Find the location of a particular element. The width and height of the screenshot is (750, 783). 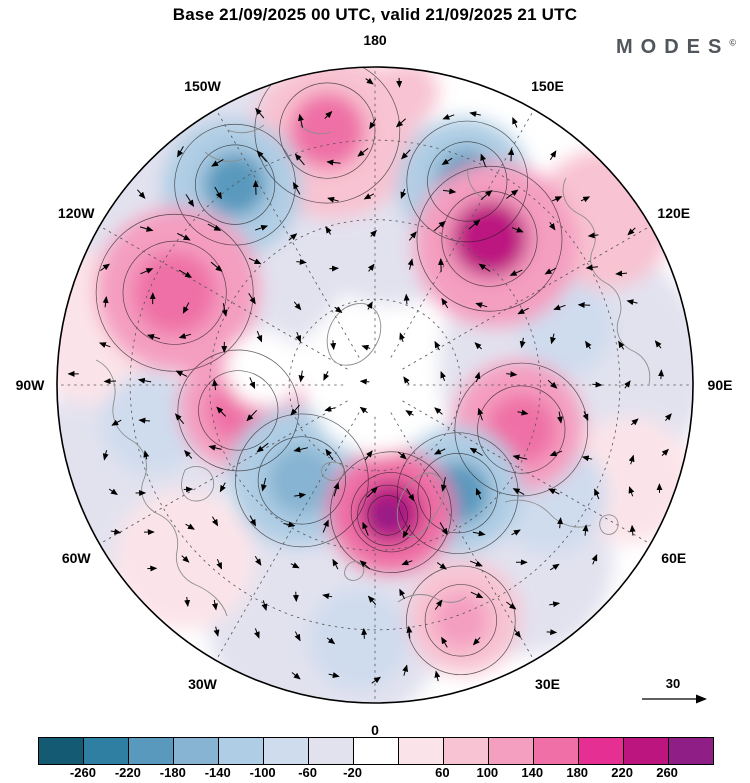

modes-logo-text: MODES is located at coordinates (673, 47).